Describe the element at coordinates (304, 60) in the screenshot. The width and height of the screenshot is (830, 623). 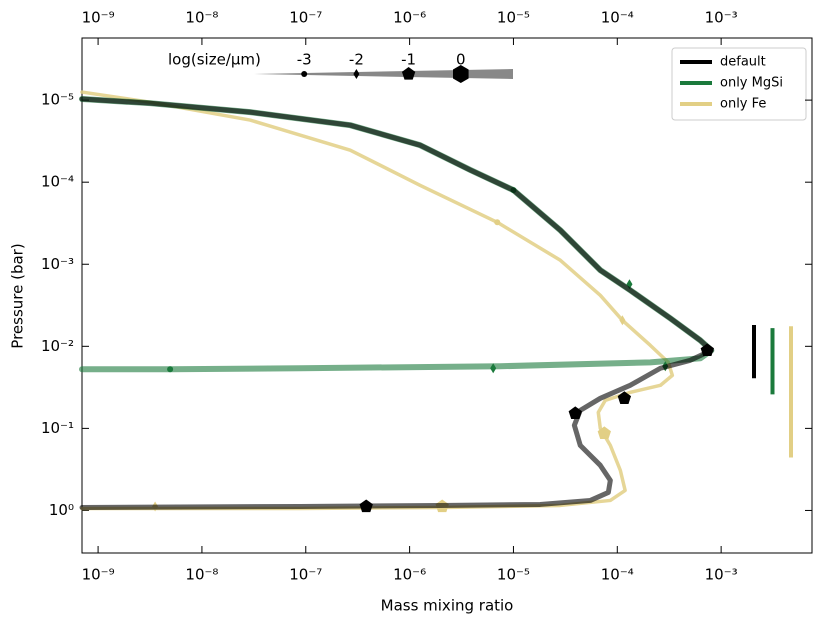
I see `size-legend-label: -3` at that location.